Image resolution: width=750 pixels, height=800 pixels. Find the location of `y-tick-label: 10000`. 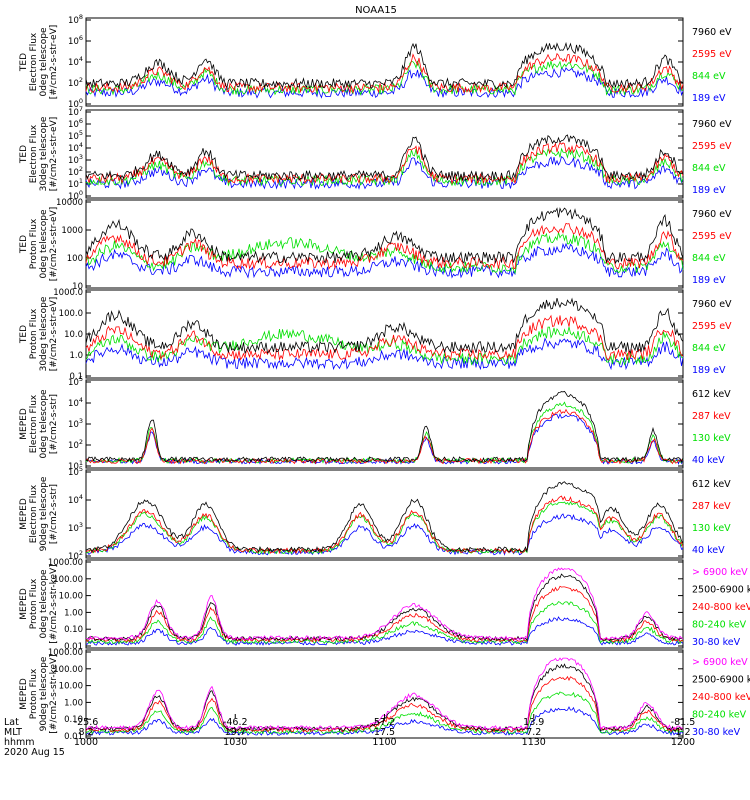

y-tick-label: 10000 is located at coordinates (69, 203).